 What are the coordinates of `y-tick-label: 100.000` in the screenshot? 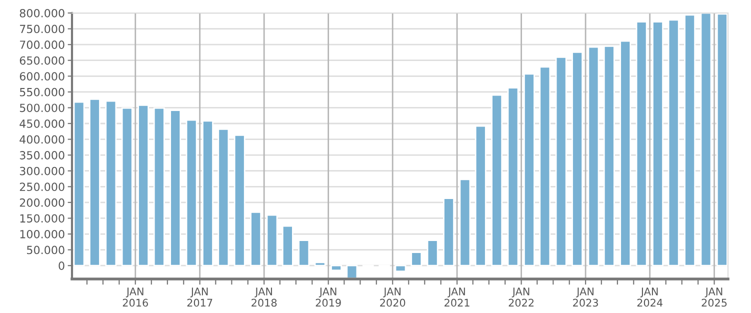 It's located at (42, 234).